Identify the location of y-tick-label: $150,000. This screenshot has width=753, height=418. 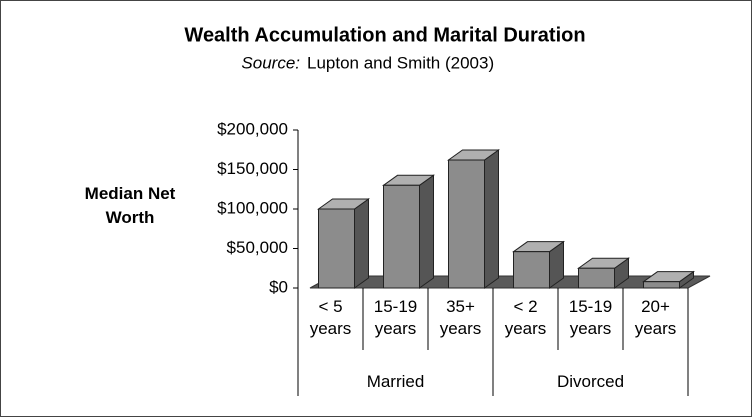
(252, 168).